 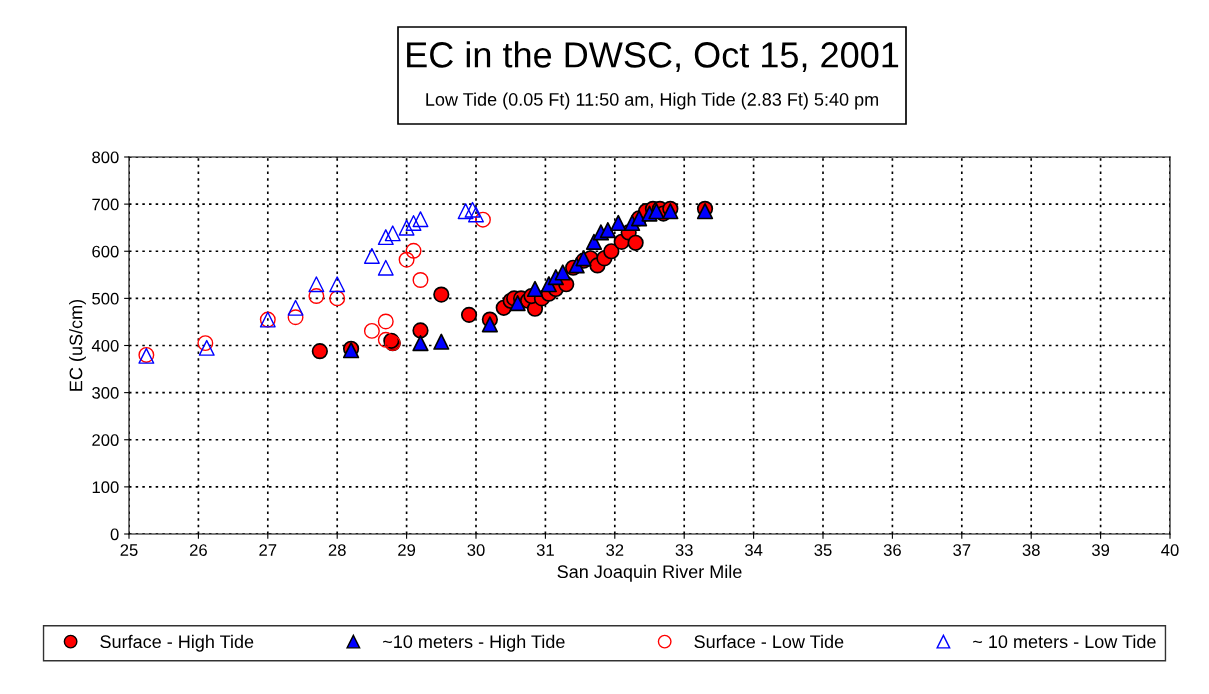 I want to click on x-tick-label: 39, so click(x=1100, y=550).